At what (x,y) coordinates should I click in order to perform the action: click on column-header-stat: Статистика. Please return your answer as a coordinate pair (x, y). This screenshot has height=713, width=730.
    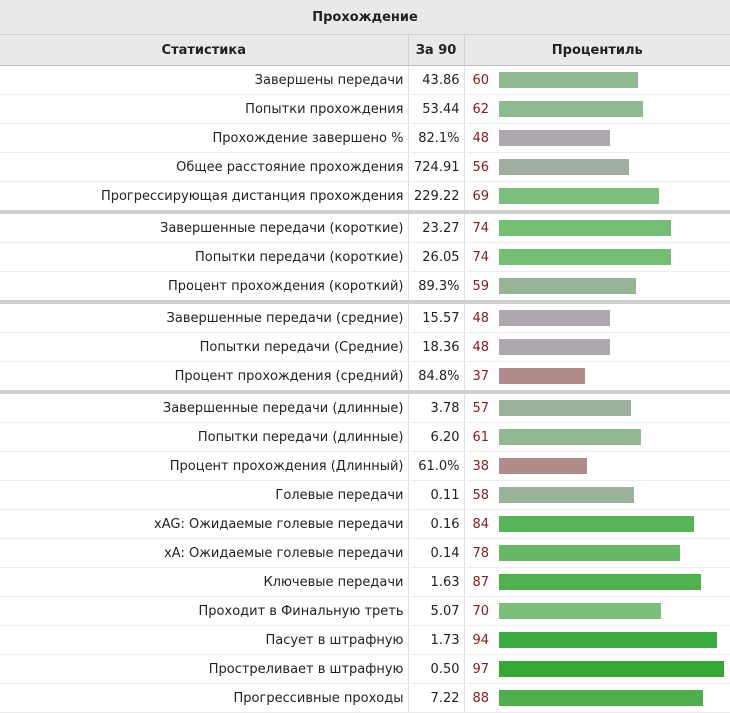
    Looking at the image, I should click on (204, 50).